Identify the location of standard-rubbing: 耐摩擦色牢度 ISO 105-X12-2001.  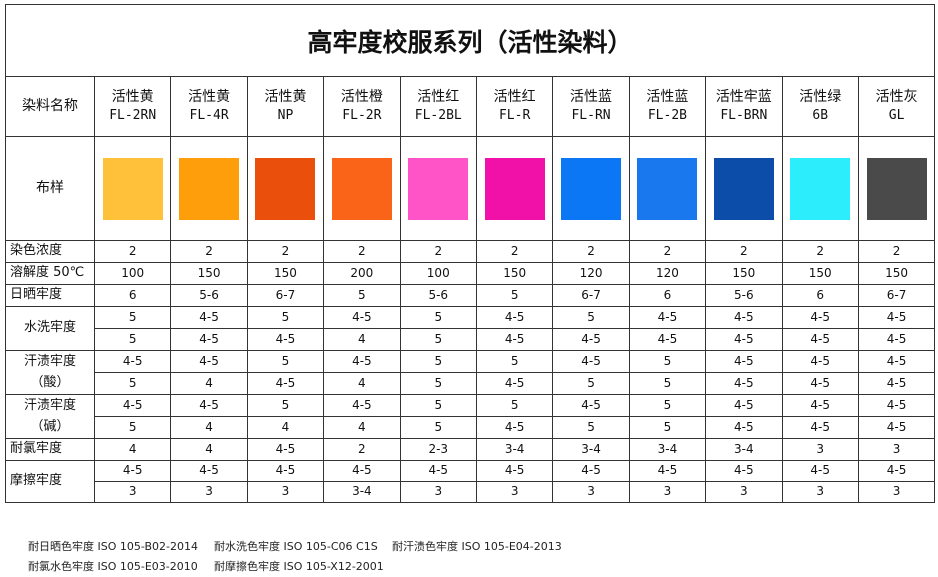
(299, 566).